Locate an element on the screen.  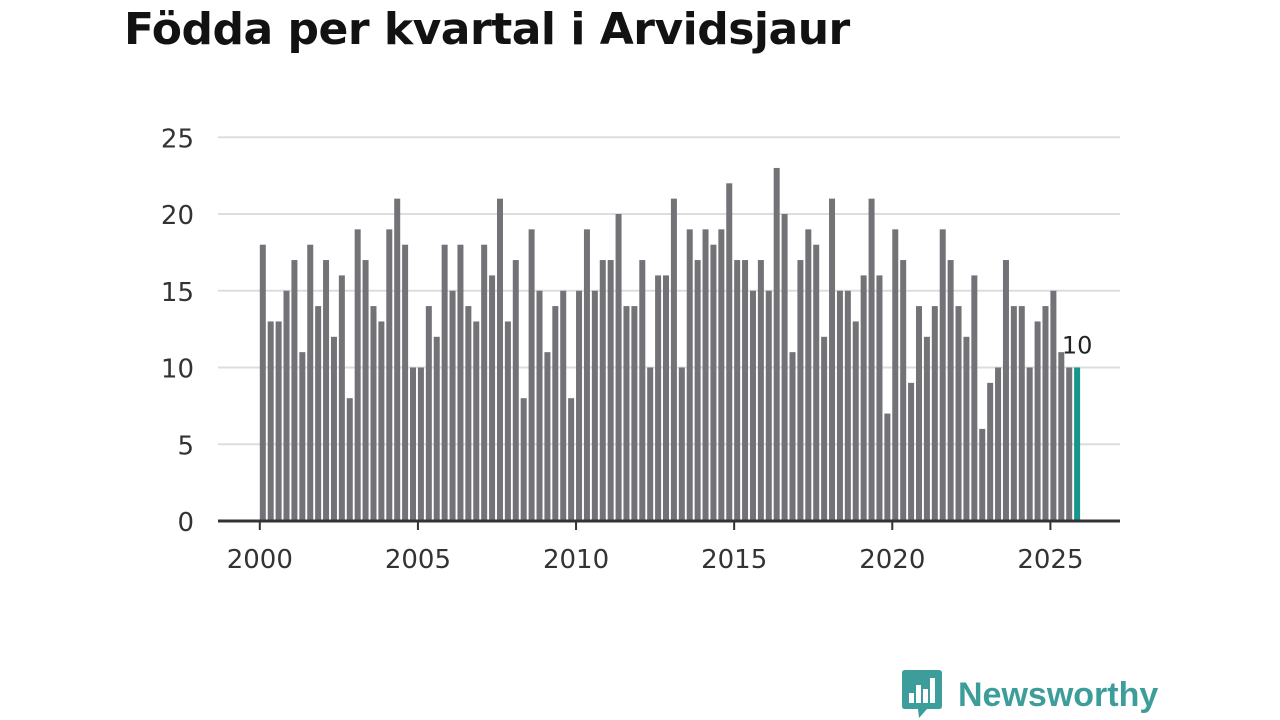
data-label: 10 is located at coordinates (1077, 346).